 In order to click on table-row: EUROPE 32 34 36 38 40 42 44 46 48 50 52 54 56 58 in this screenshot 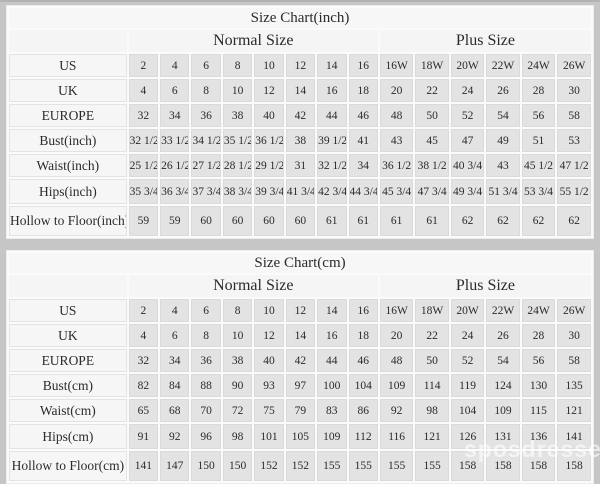, I will do `click(300, 115)`.